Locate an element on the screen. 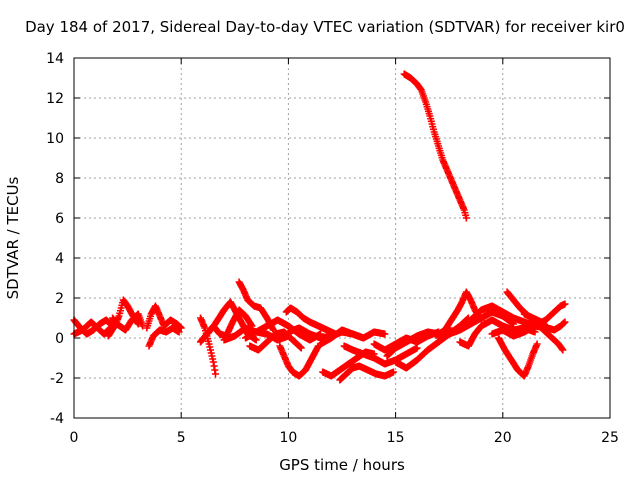 This screenshot has height=480, width=640. x-tick-label: 15 is located at coordinates (396, 438).